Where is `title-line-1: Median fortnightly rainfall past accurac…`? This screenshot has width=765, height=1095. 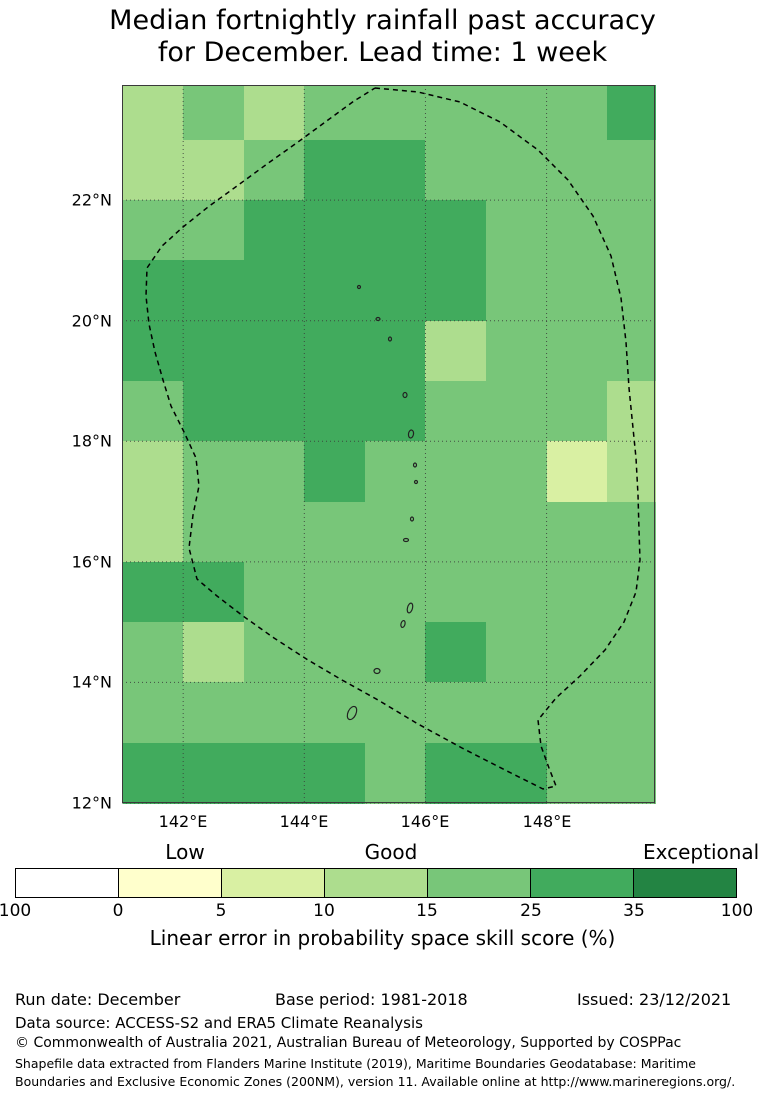
title-line-1: Median fortnightly rainfall past accurac… is located at coordinates (382, 20).